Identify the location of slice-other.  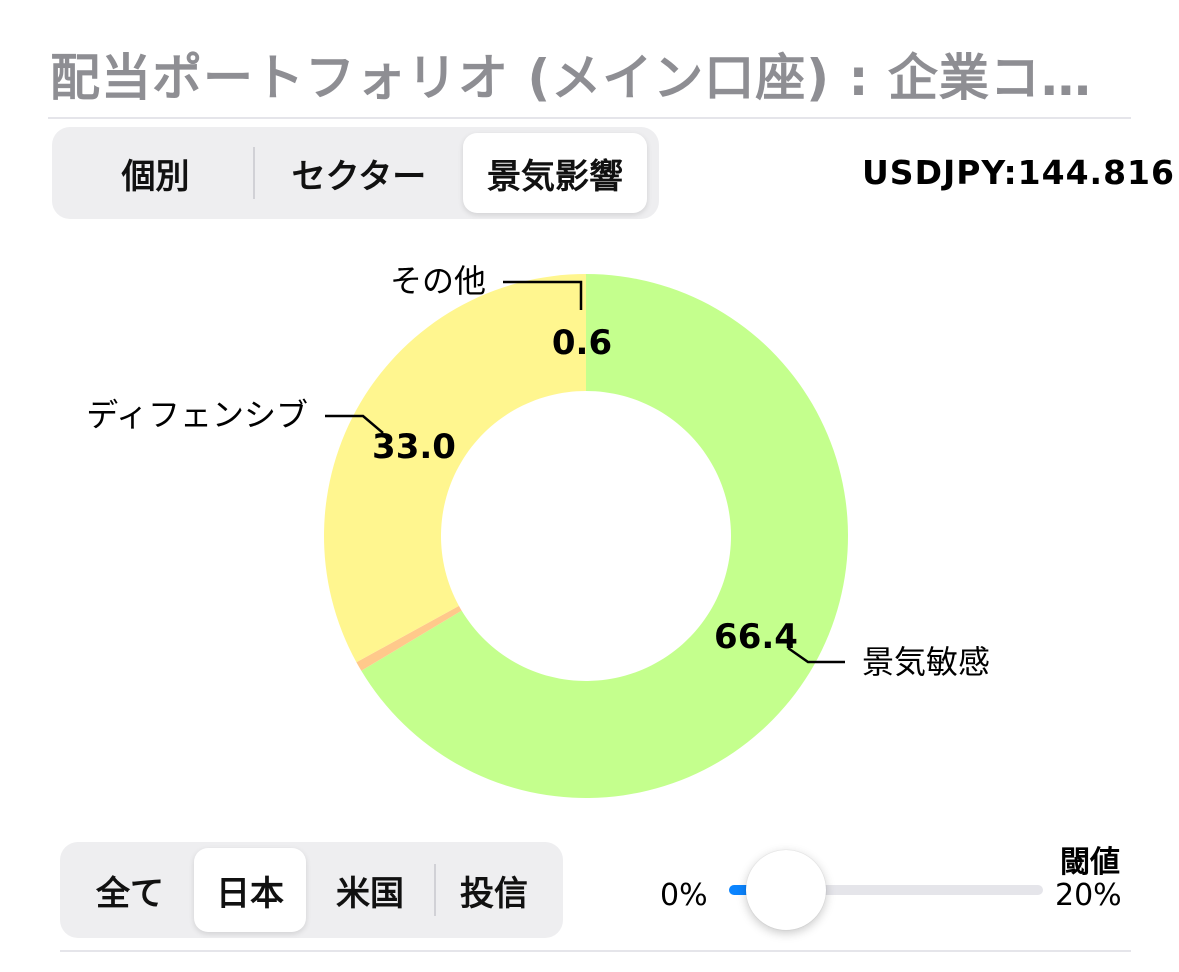
(409, 638).